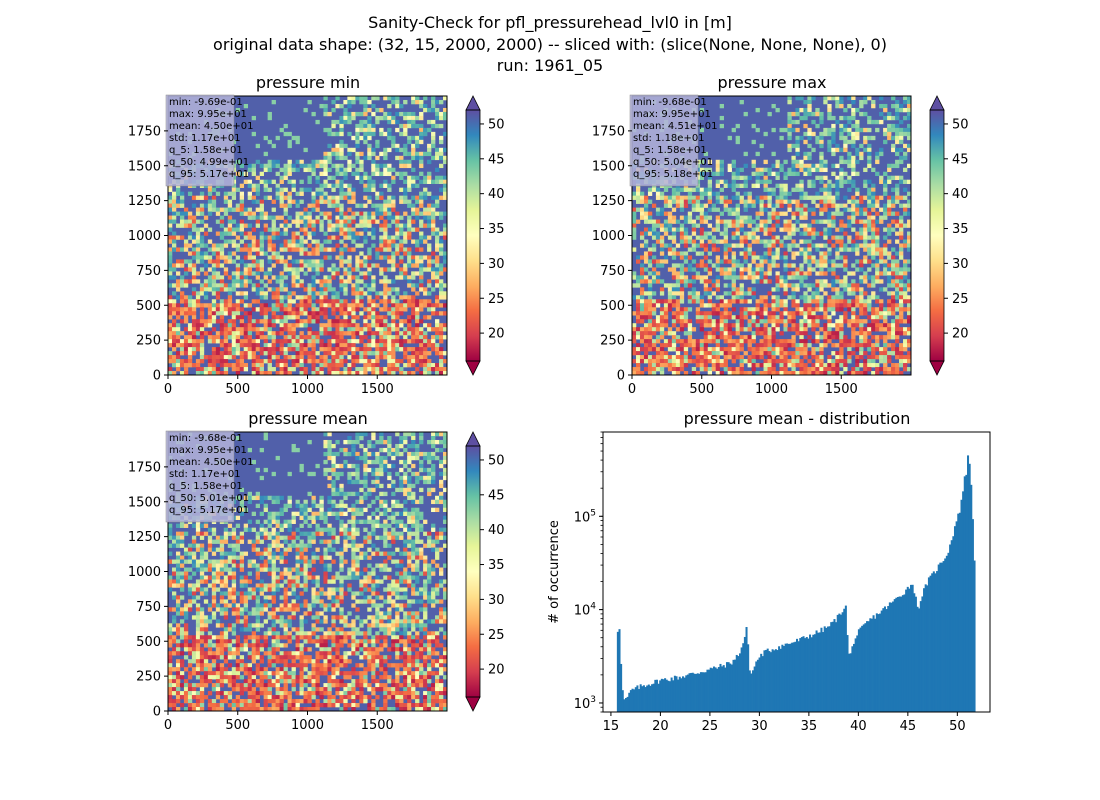 The image size is (1100, 800). What do you see at coordinates (279, 386) in the screenshot?
I see `x-axis: 0 500 1000 1500` at bounding box center [279, 386].